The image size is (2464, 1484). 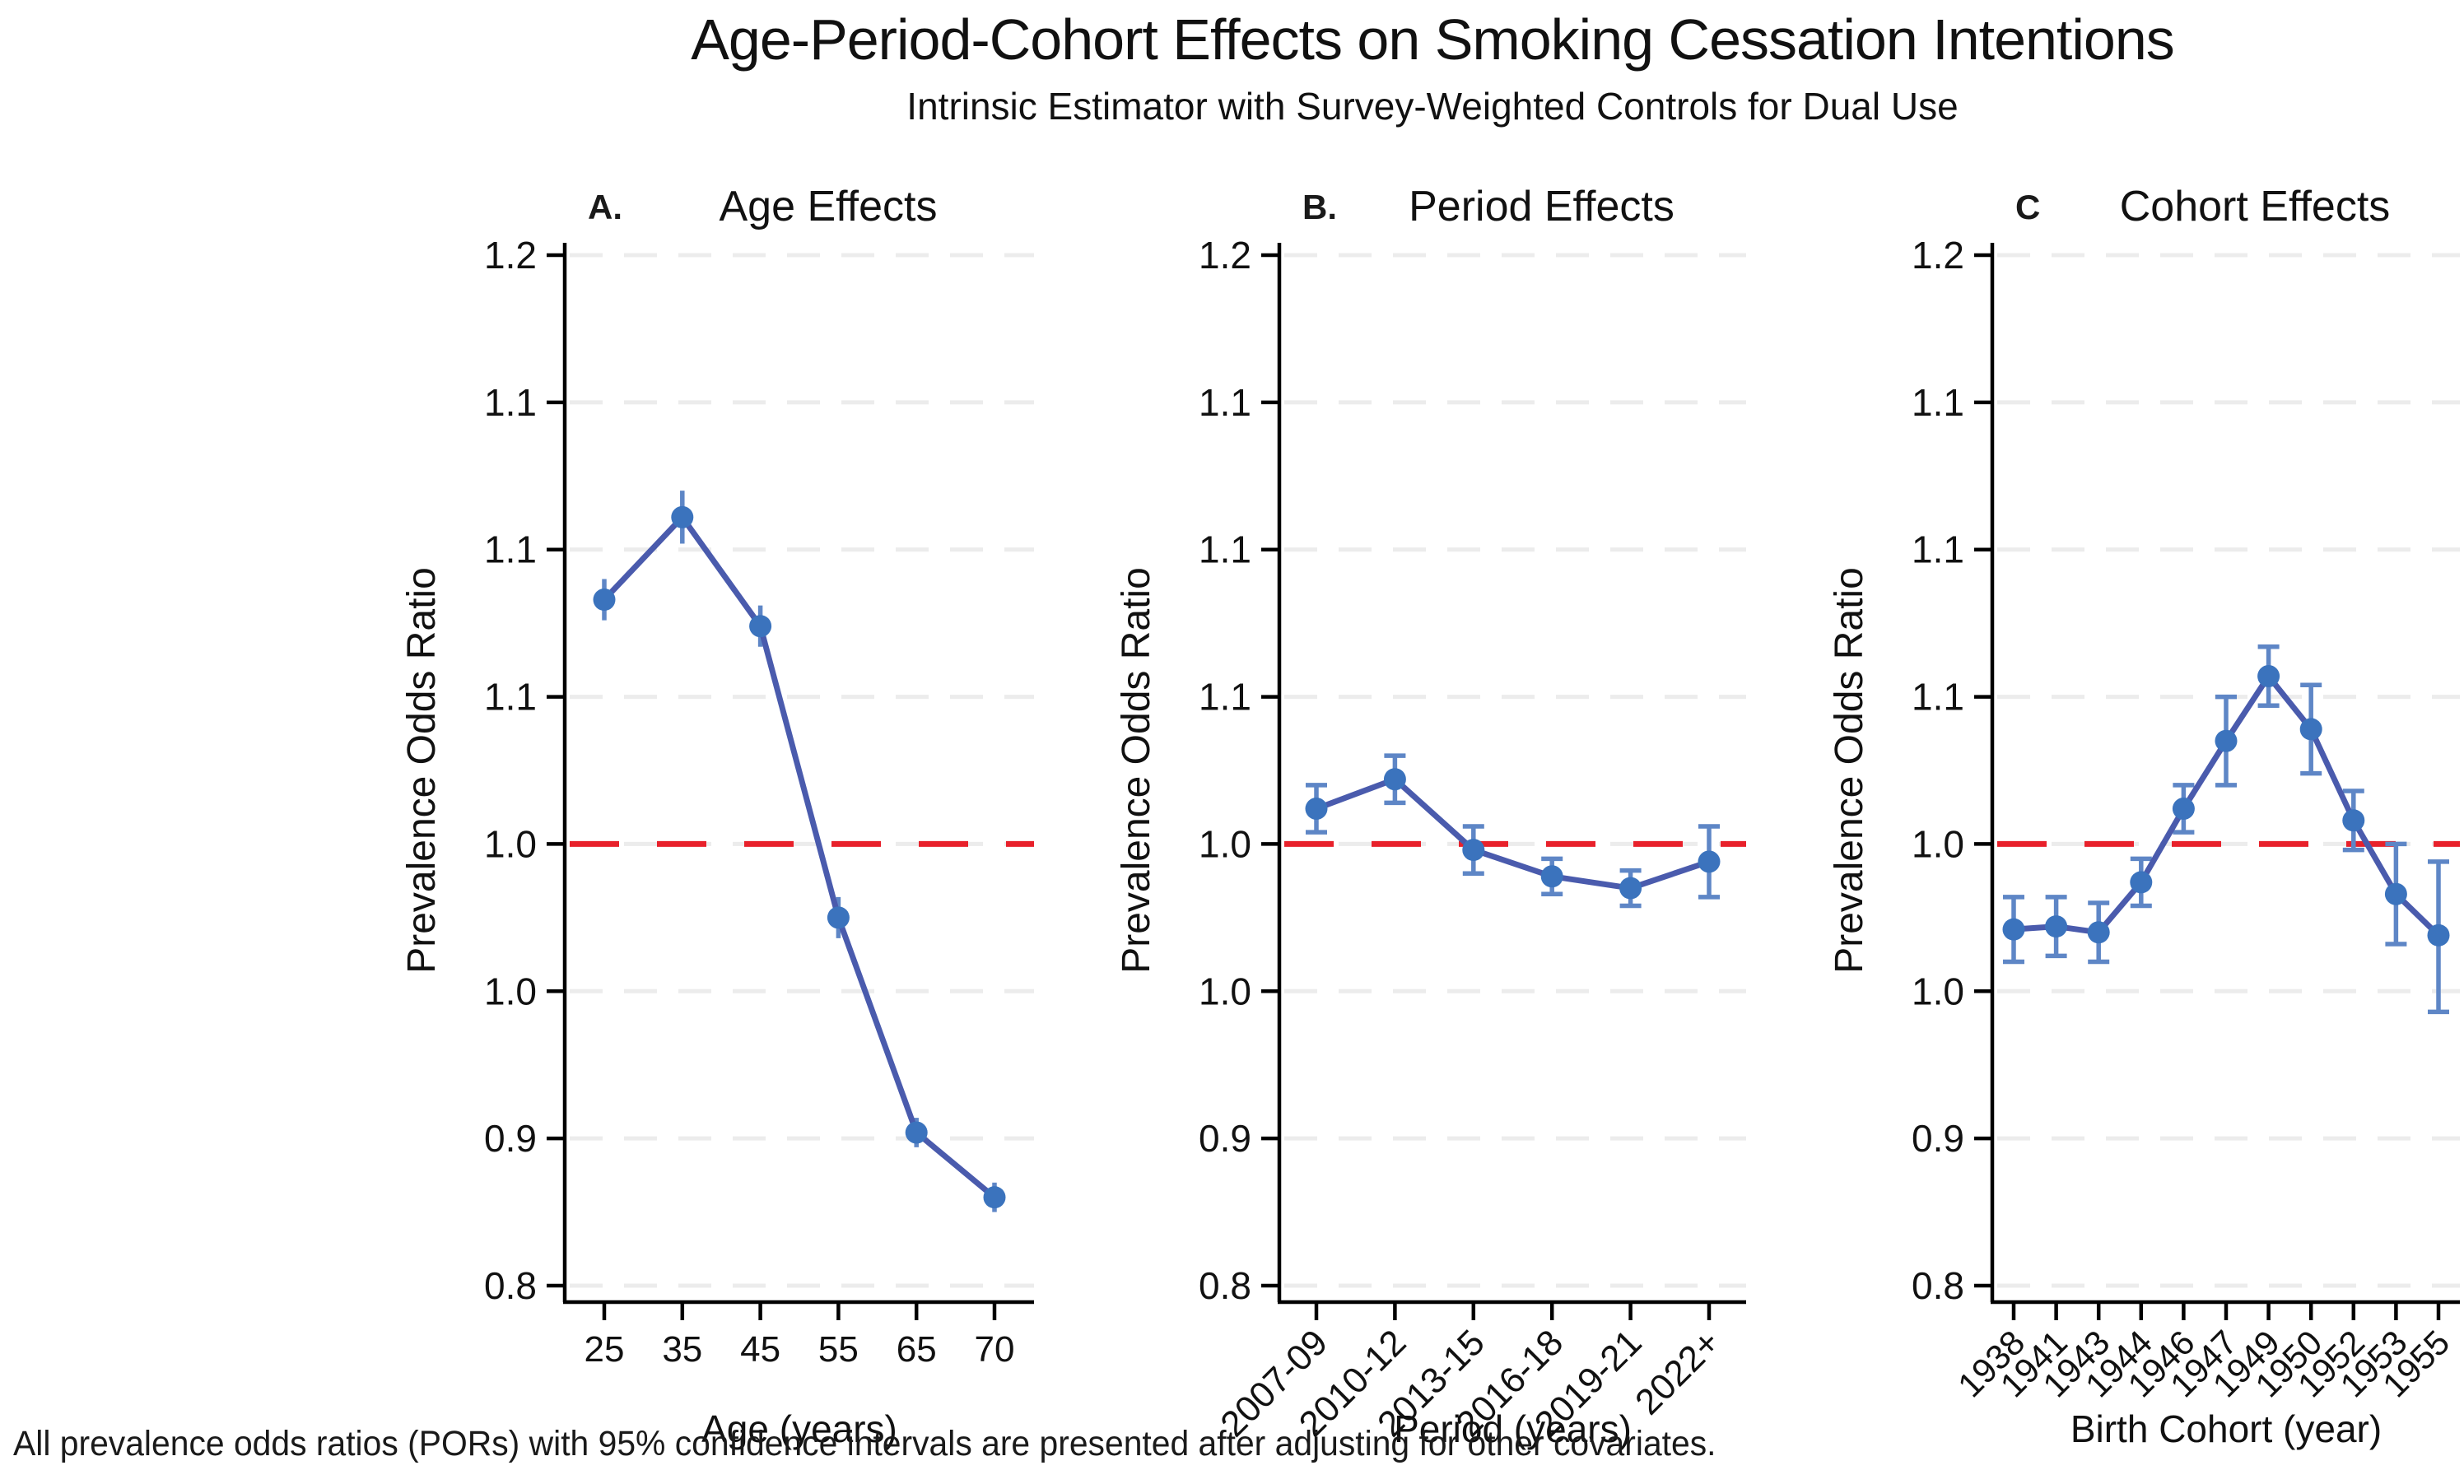 What do you see at coordinates (829, 206) in the screenshot?
I see `panel-title: Age Effects` at bounding box center [829, 206].